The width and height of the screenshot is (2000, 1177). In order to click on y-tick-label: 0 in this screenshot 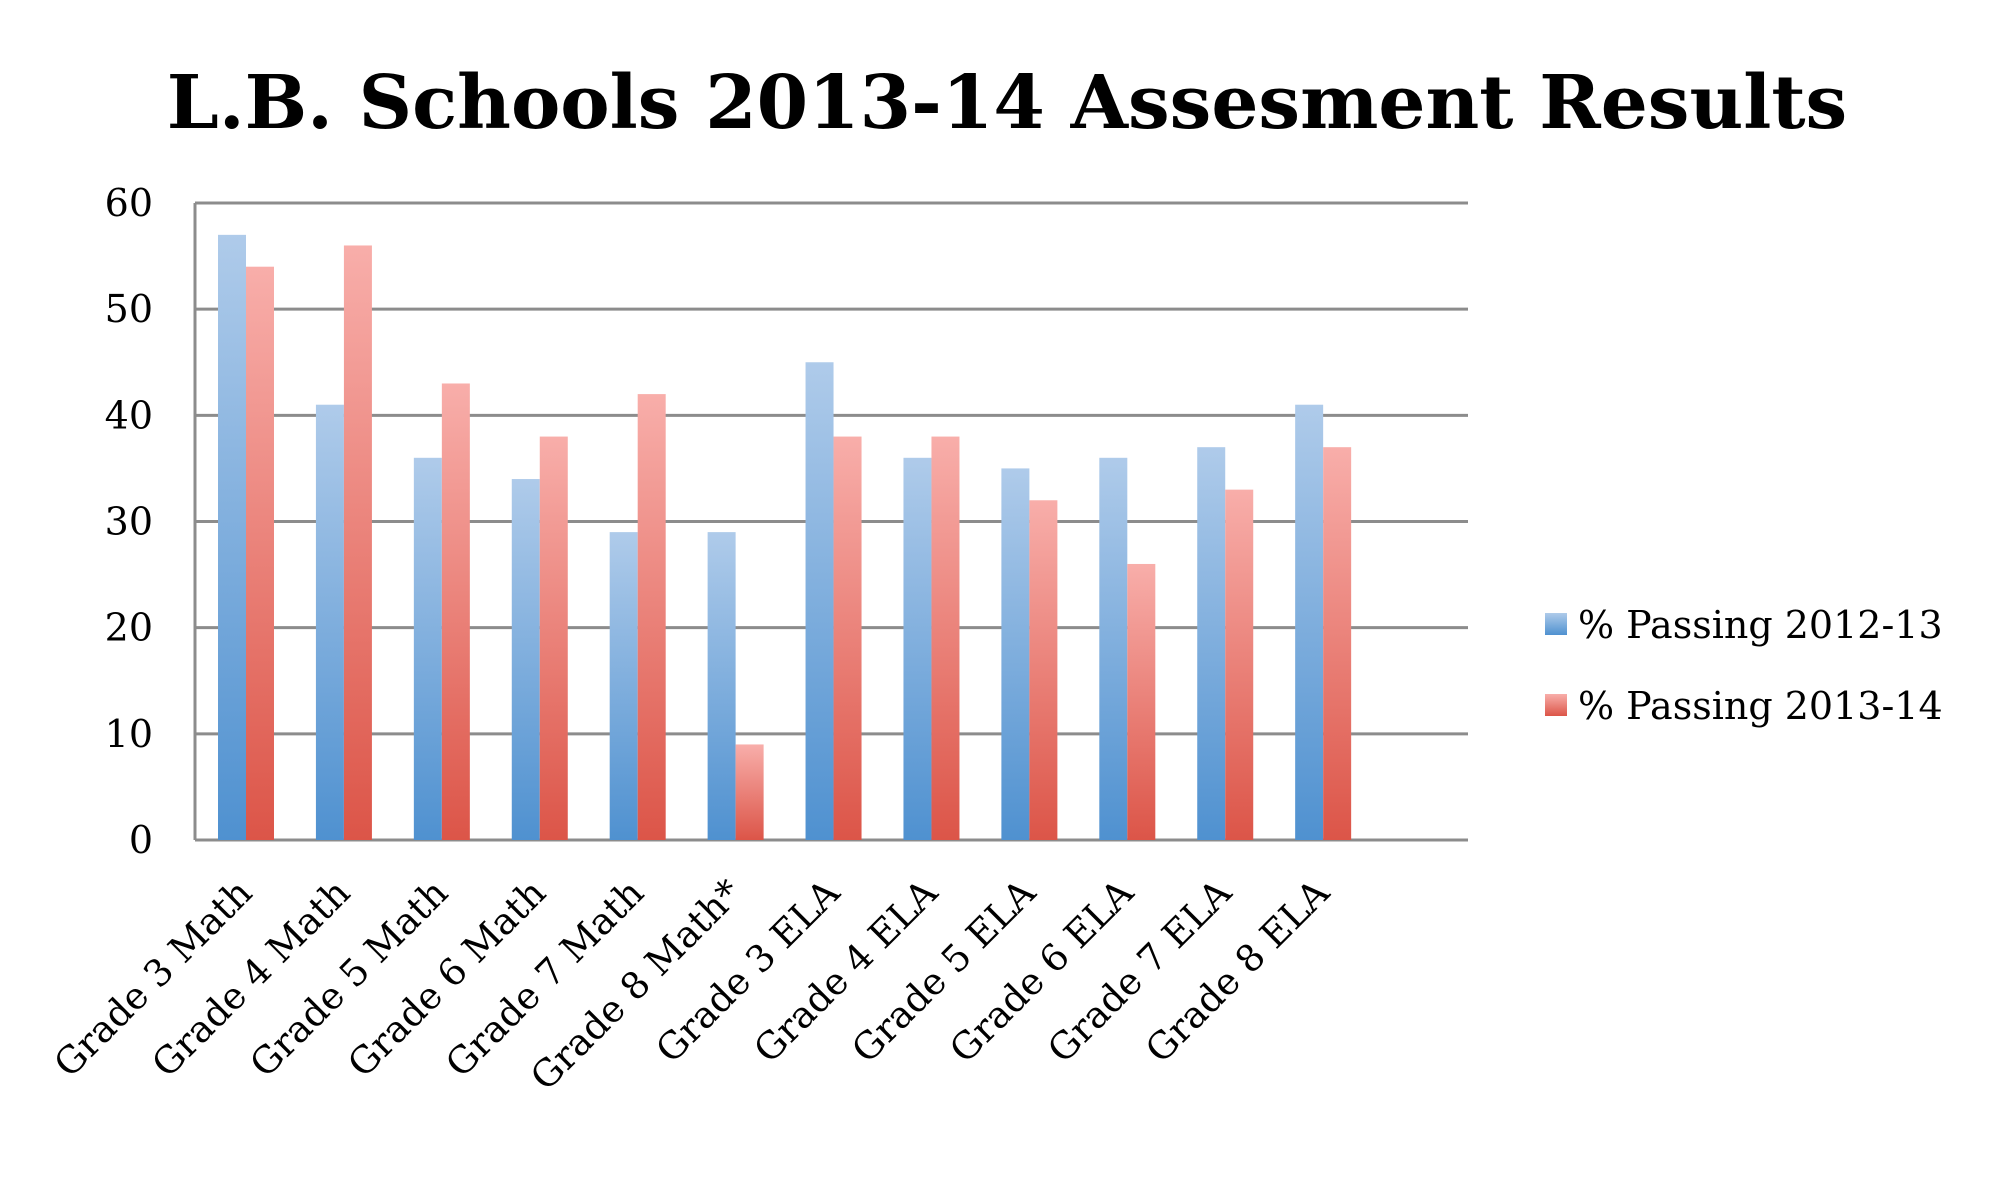, I will do `click(141, 840)`.